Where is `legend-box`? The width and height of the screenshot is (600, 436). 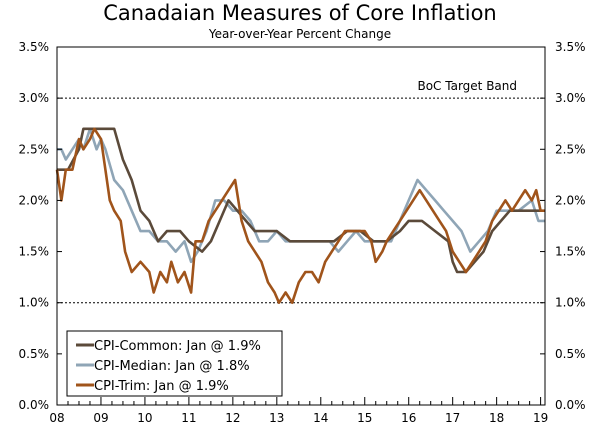 legend-box is located at coordinates (174, 363).